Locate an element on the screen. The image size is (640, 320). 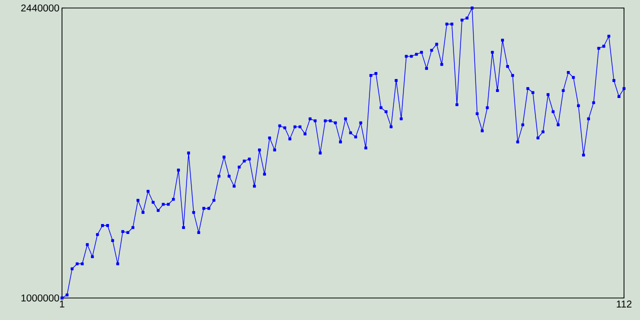
x-tick-label: 112 is located at coordinates (624, 304).